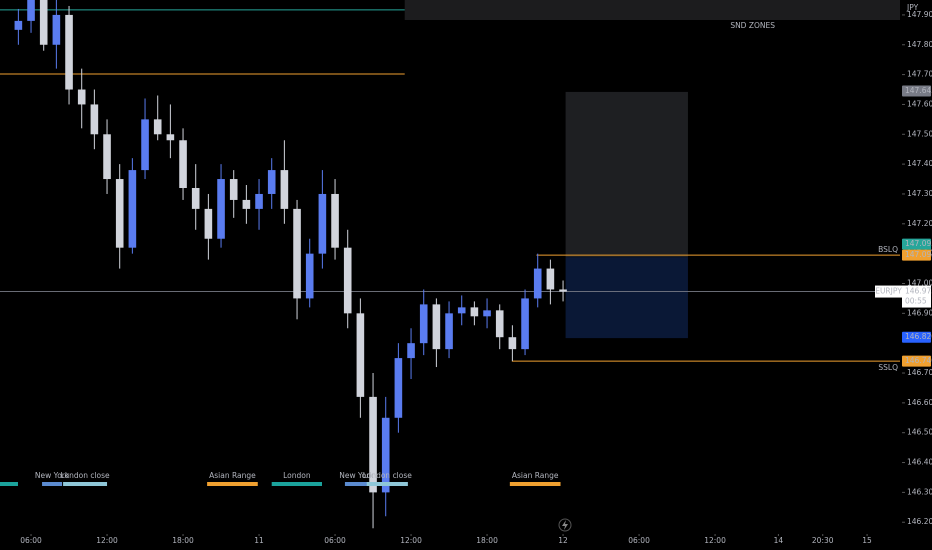  I want to click on price-tag-label: 147.645, so click(918, 90).